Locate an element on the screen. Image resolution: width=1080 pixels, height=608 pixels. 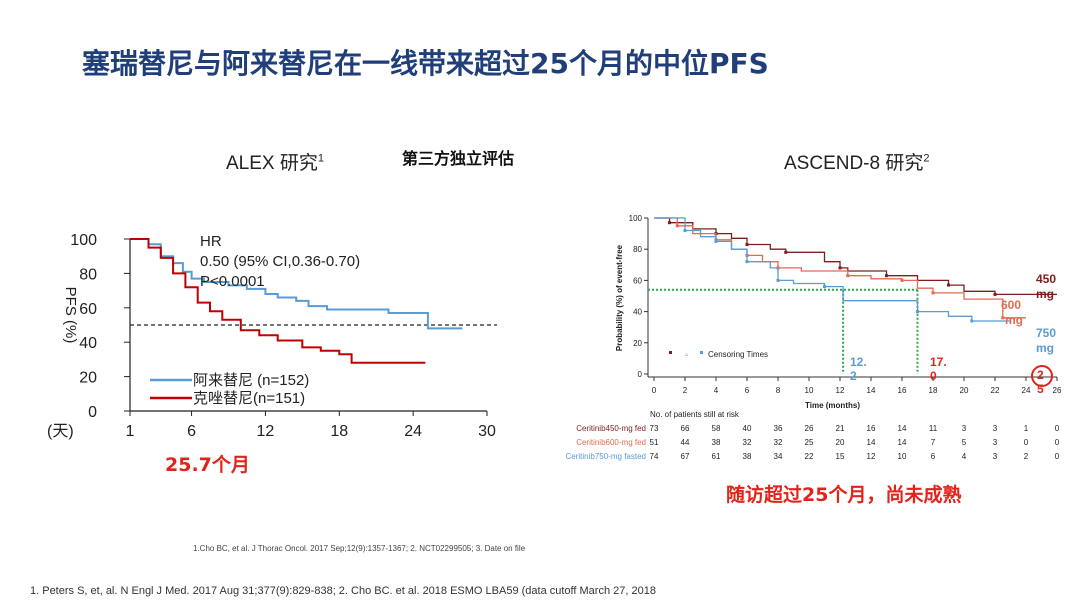
y-tick-label: 0 is located at coordinates (92, 412).